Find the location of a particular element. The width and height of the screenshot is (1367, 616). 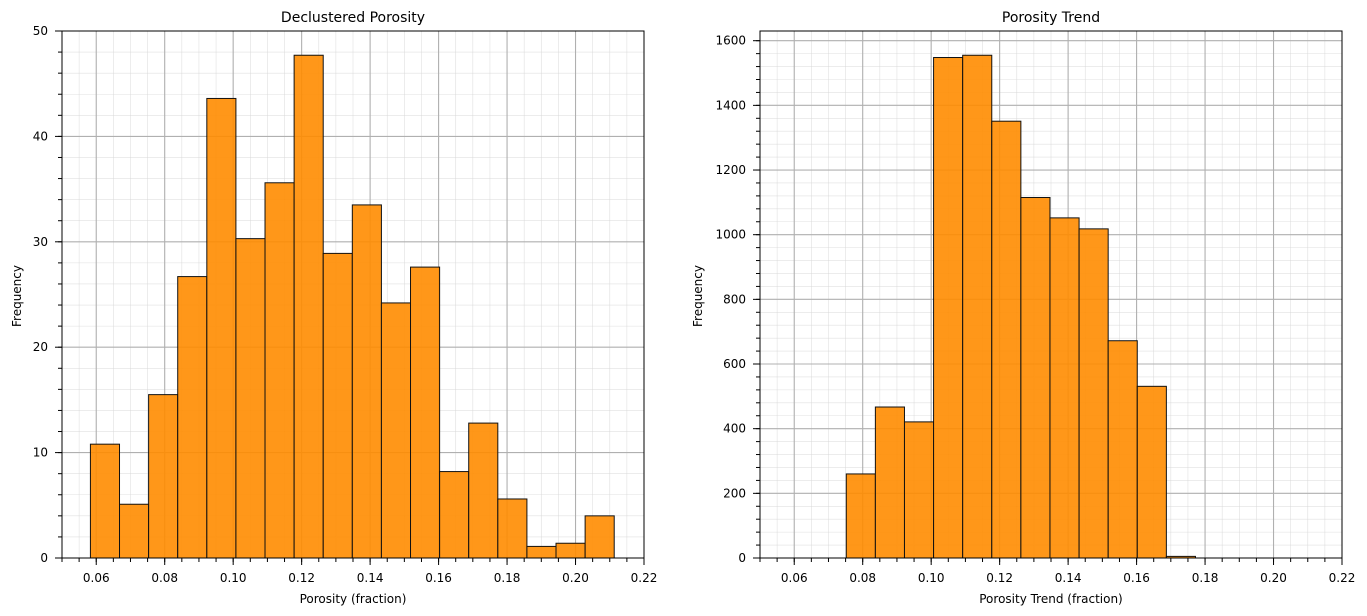

y-tick-label: 30 is located at coordinates (40, 242).